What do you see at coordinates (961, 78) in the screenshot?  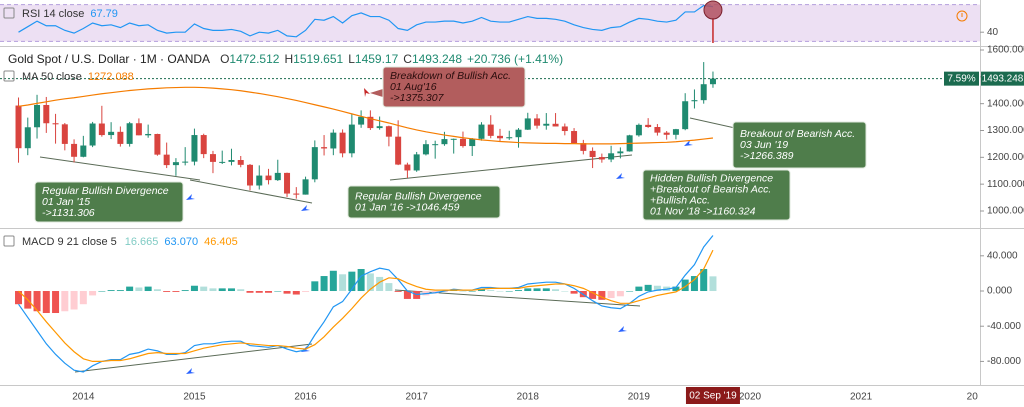 I see `last-change-box` at bounding box center [961, 78].